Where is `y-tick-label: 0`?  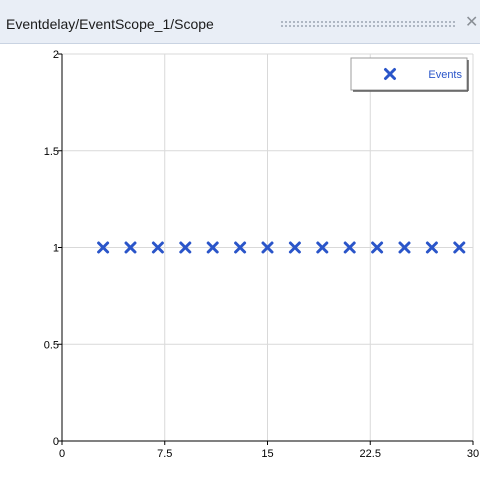 y-tick-label: 0 is located at coordinates (56, 442).